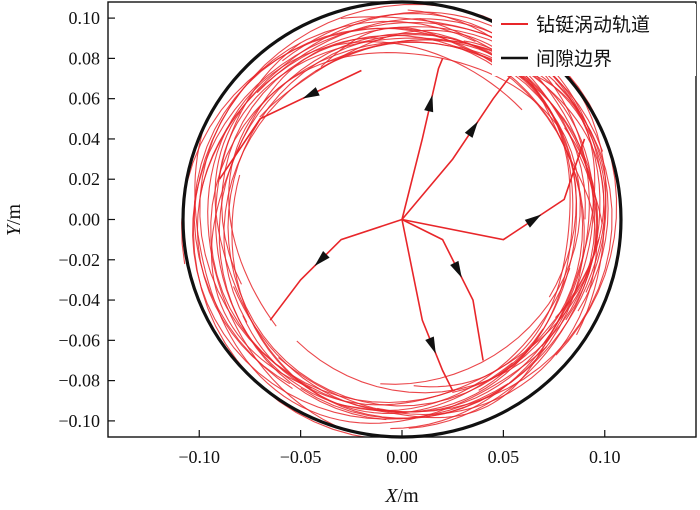  What do you see at coordinates (79, 340) in the screenshot?
I see `y-tick-label: −0.06` at bounding box center [79, 340].